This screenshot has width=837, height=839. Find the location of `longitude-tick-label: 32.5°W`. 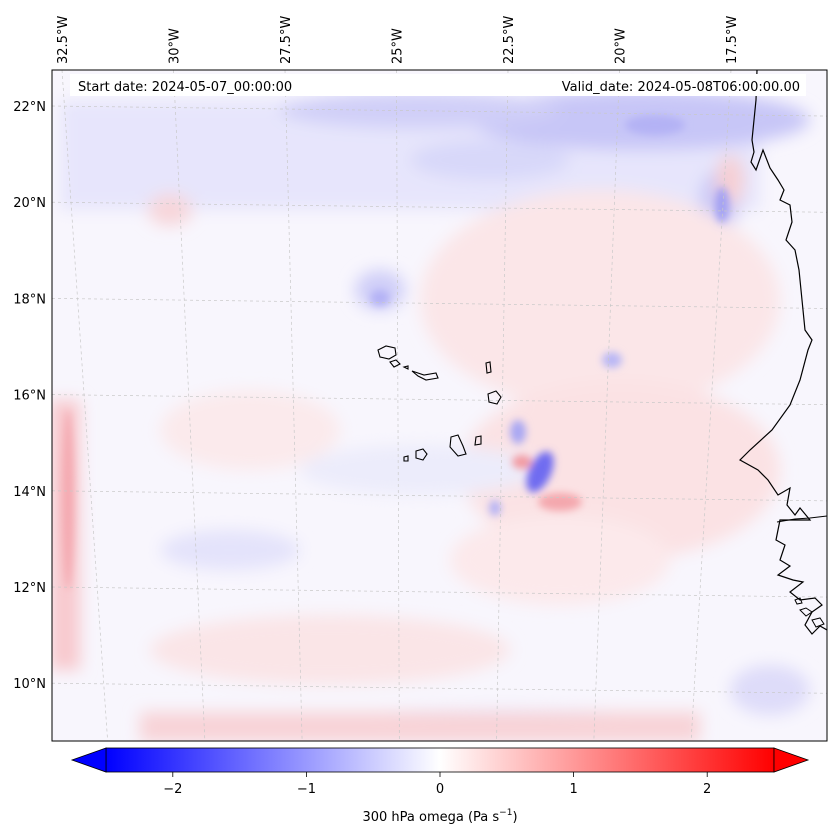

longitude-tick-label: 32.5°W is located at coordinates (63, 40).